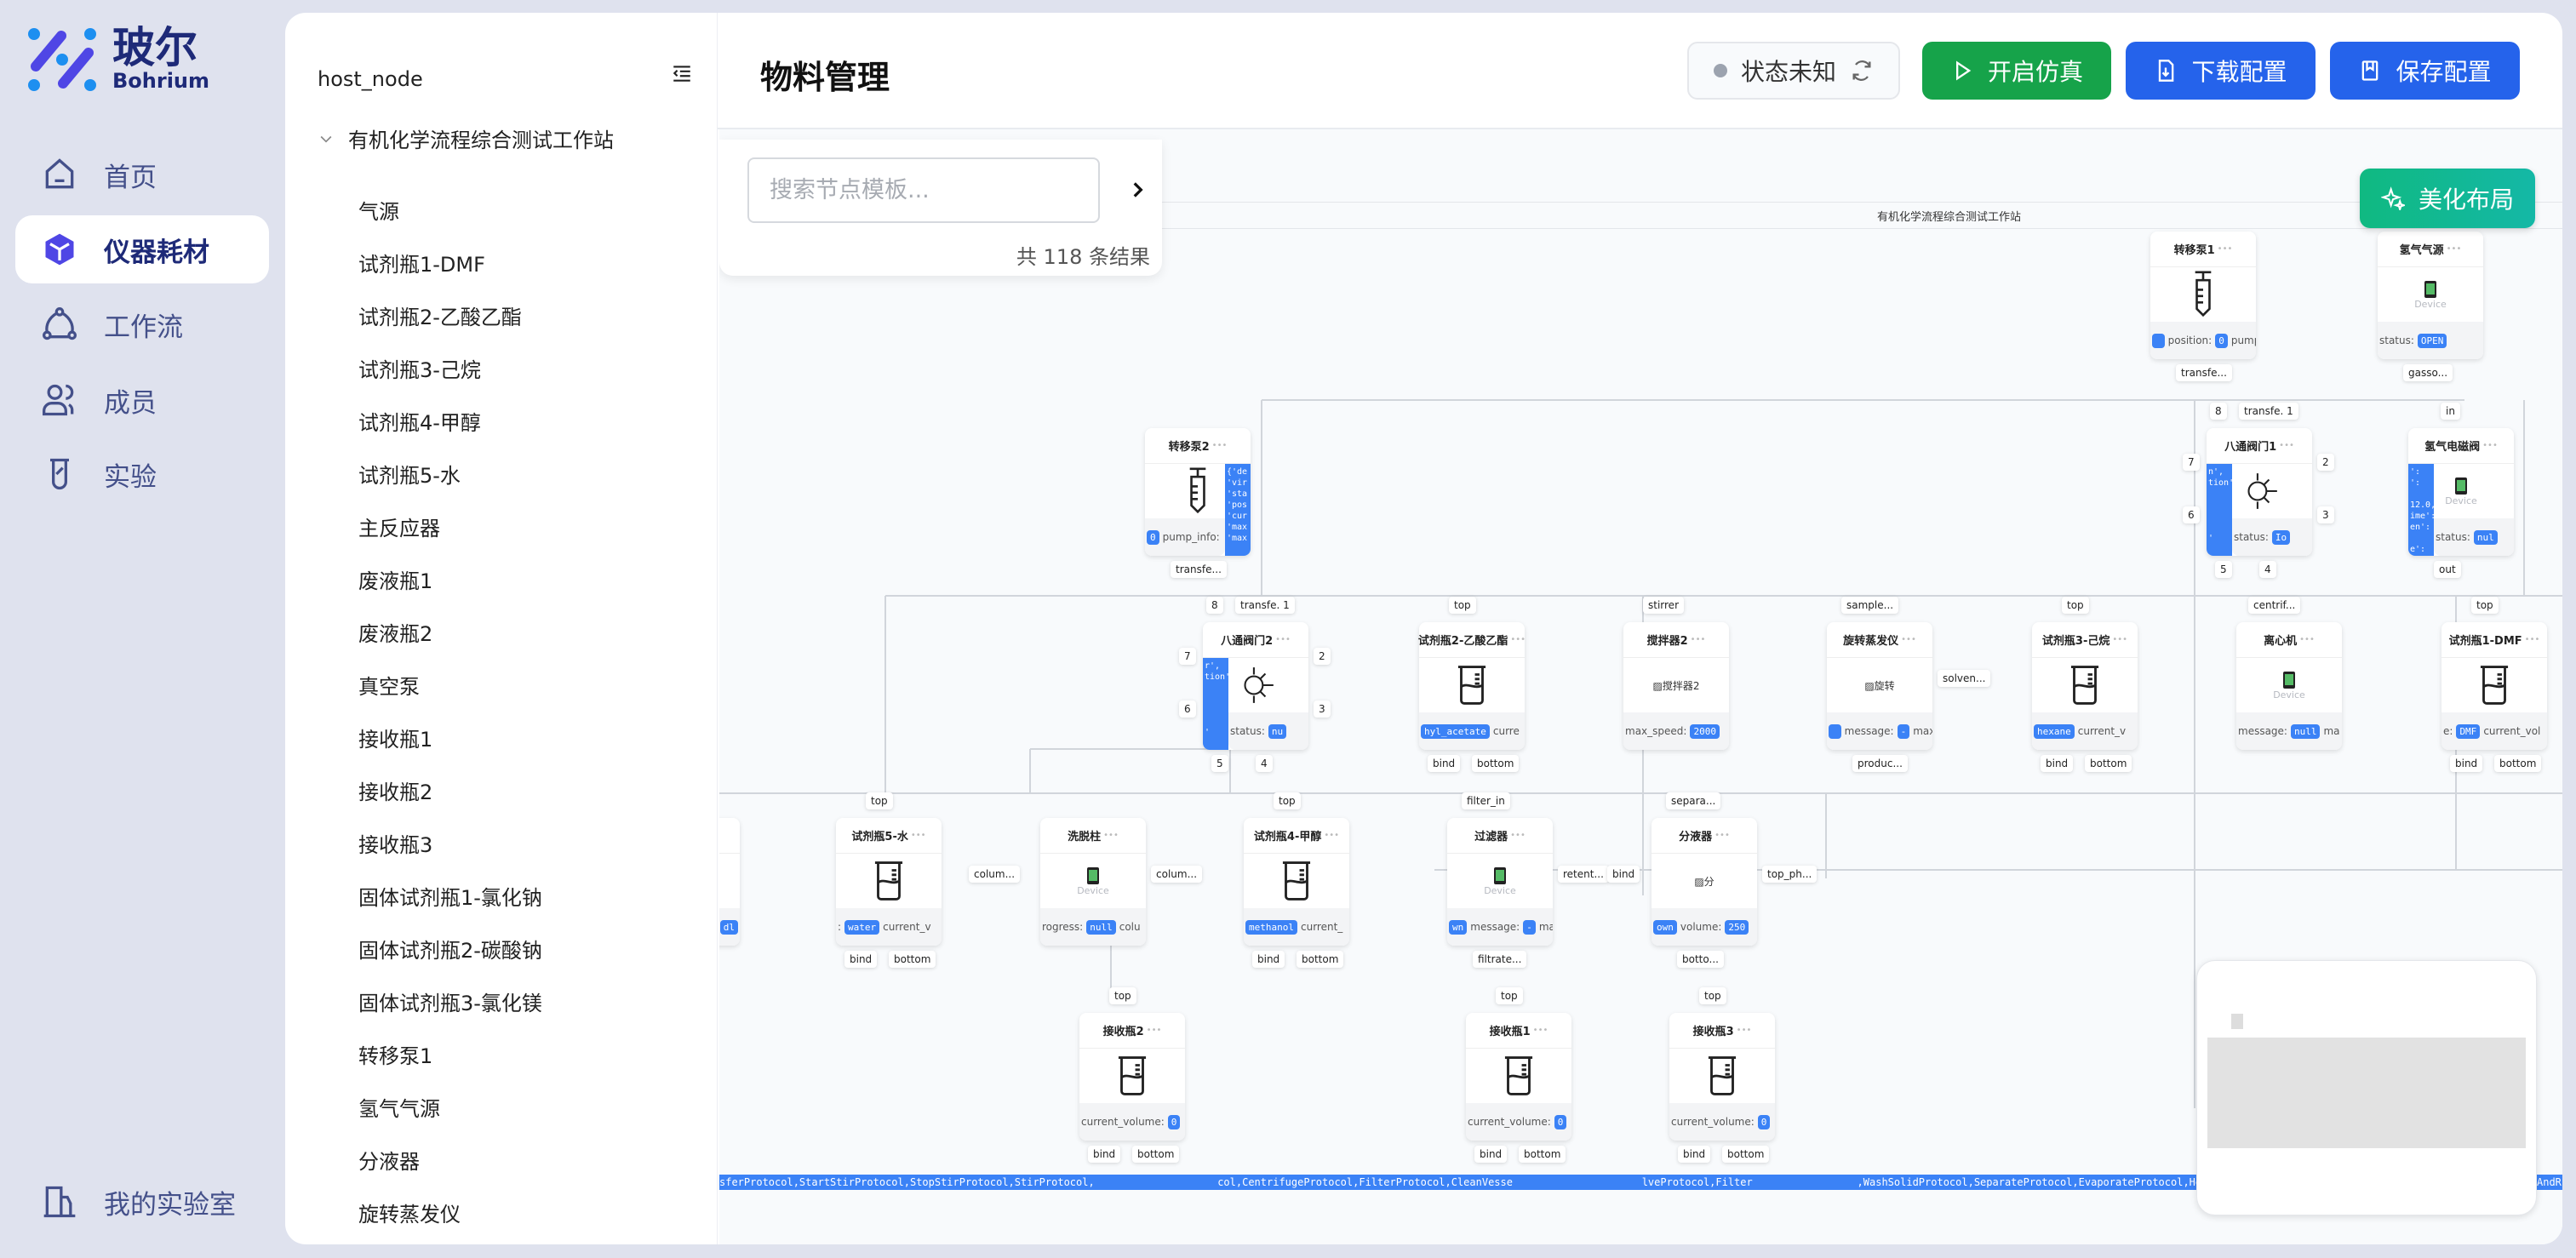  What do you see at coordinates (466, 138) in the screenshot?
I see `tree-group: 有机化学流程综合测试工作站` at bounding box center [466, 138].